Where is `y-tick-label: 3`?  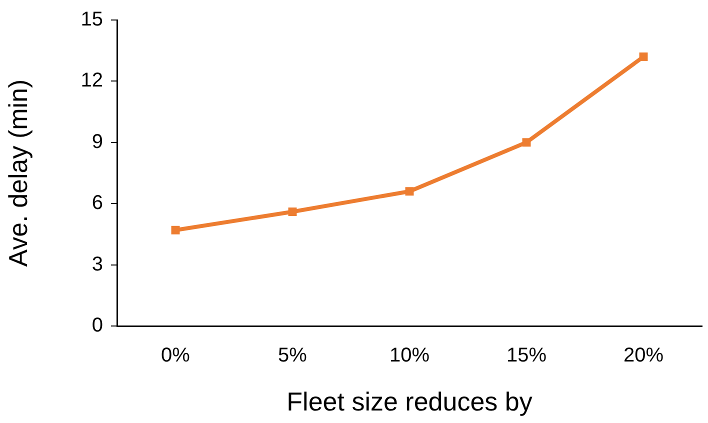
y-tick-label: 3 is located at coordinates (97, 264).